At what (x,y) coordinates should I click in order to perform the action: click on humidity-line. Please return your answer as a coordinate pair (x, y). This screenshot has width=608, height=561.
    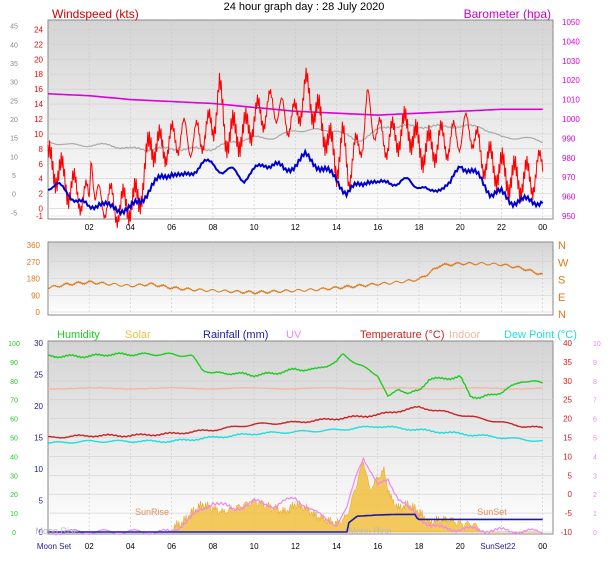
    Looking at the image, I should click on (295, 375).